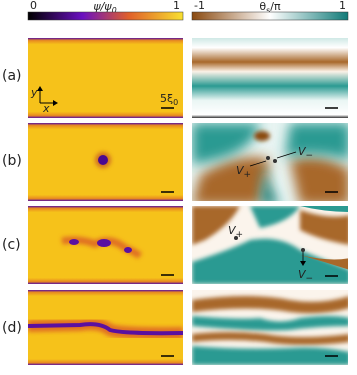 The width and height of the screenshot is (357, 375). Describe the element at coordinates (275, 6) in the screenshot. I see `title-tail: /π` at that location.